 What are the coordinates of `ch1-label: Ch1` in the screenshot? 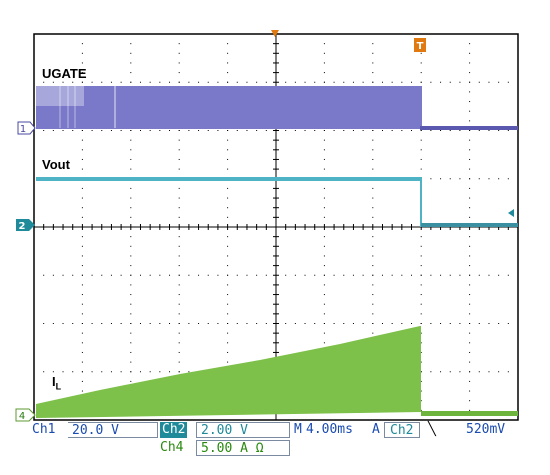 It's located at (44, 429).